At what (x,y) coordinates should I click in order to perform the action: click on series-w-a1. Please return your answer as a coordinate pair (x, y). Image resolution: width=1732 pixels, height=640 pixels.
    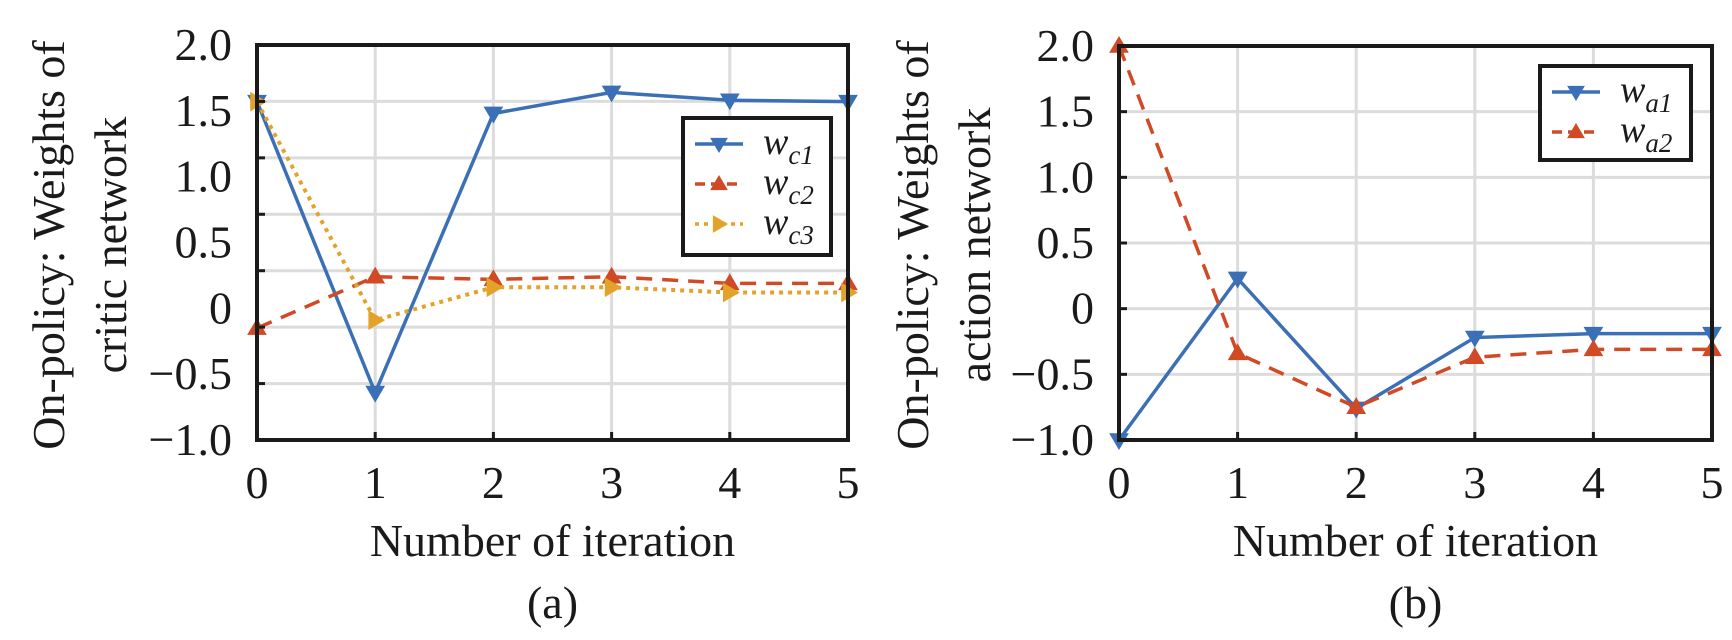
    Looking at the image, I should click on (1415, 360).